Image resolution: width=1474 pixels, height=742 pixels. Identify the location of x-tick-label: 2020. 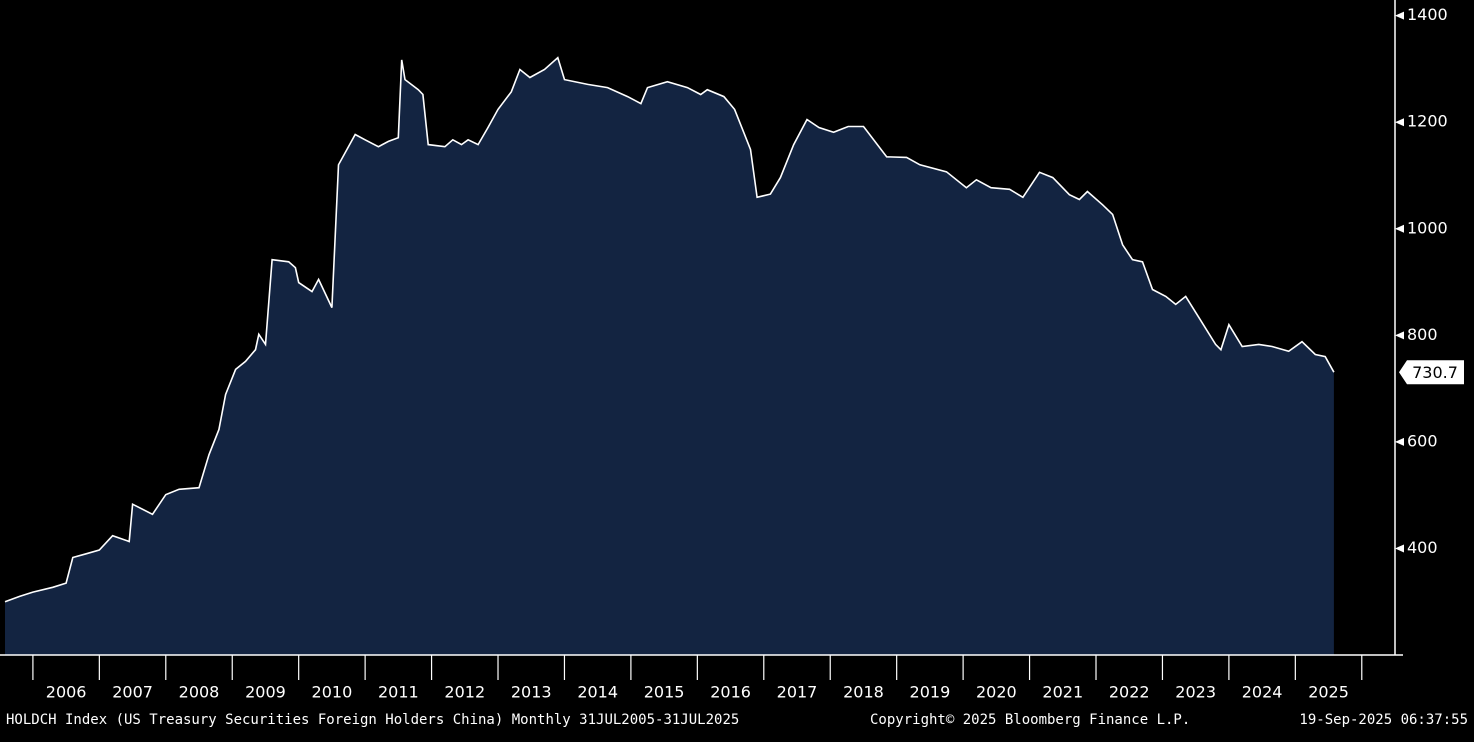
(996, 692).